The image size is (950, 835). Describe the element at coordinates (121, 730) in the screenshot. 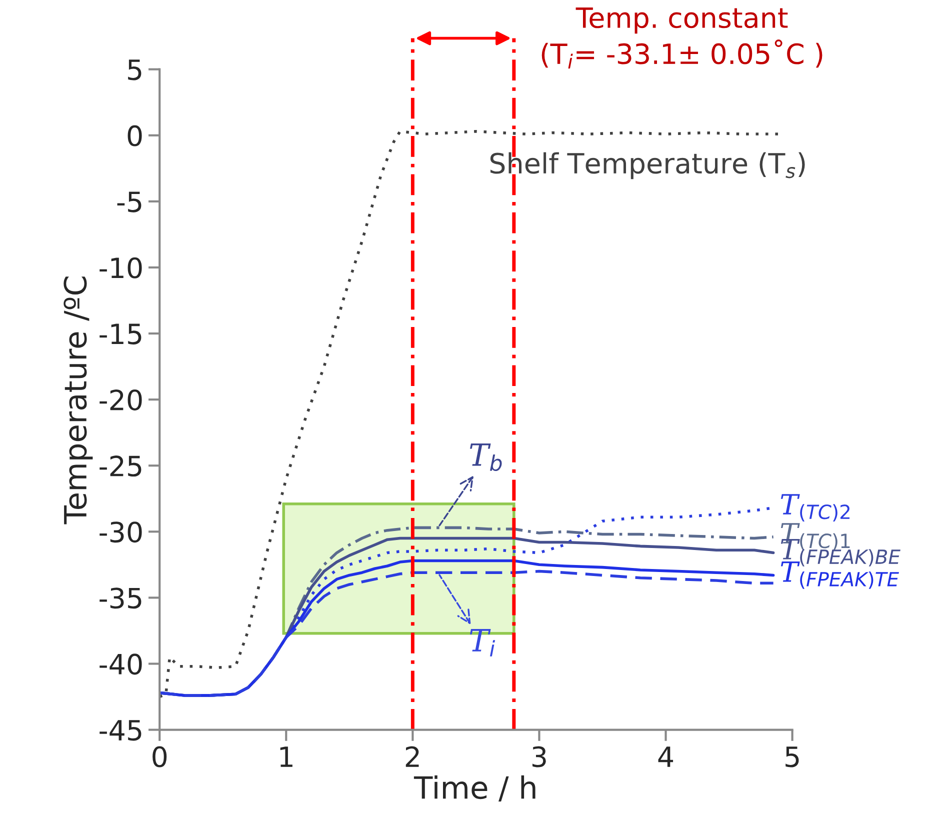

I see `y-tick-label: -45` at that location.